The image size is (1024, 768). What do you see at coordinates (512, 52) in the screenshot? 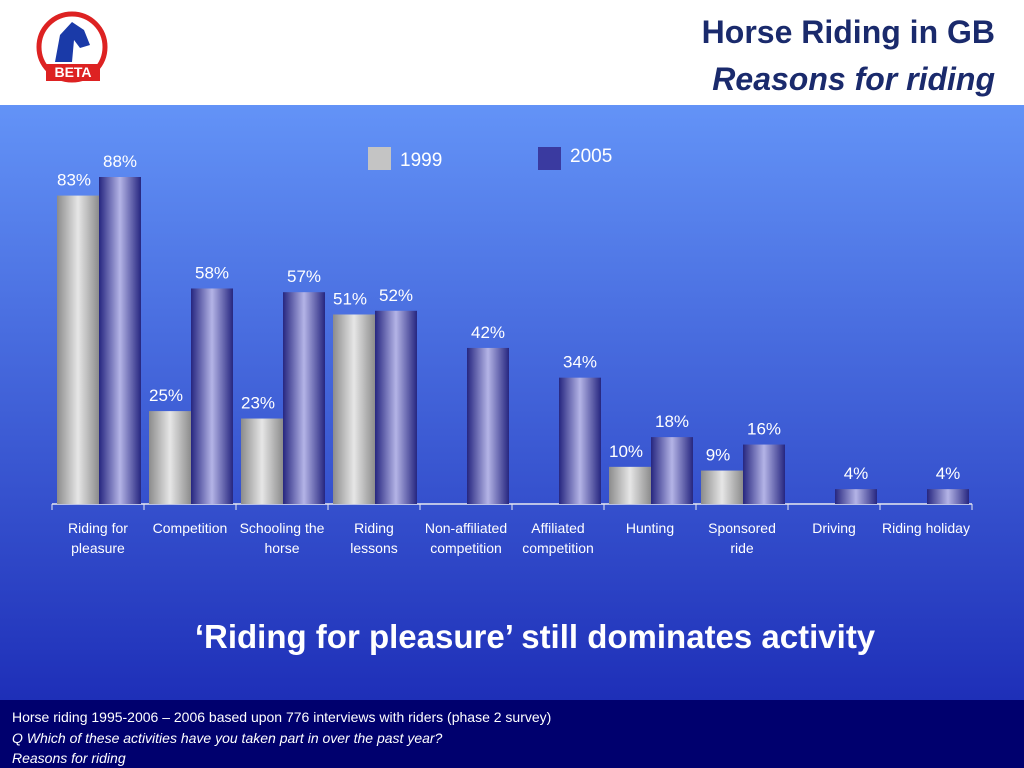
I see `header-bg` at bounding box center [512, 52].